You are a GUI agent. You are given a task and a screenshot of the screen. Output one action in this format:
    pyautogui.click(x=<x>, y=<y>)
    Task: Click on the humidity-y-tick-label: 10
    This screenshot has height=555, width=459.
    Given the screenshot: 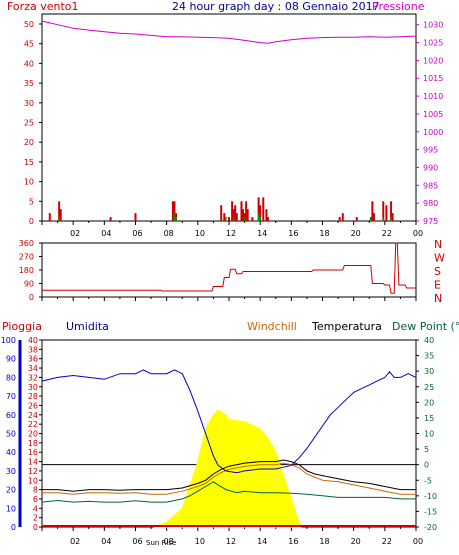 What is the action you would take?
    pyautogui.click(x=11, y=508)
    